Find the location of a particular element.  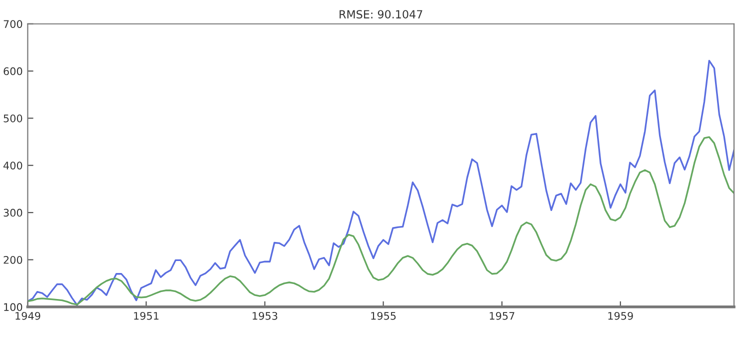

y-tick-label: 400 is located at coordinates (12, 166).